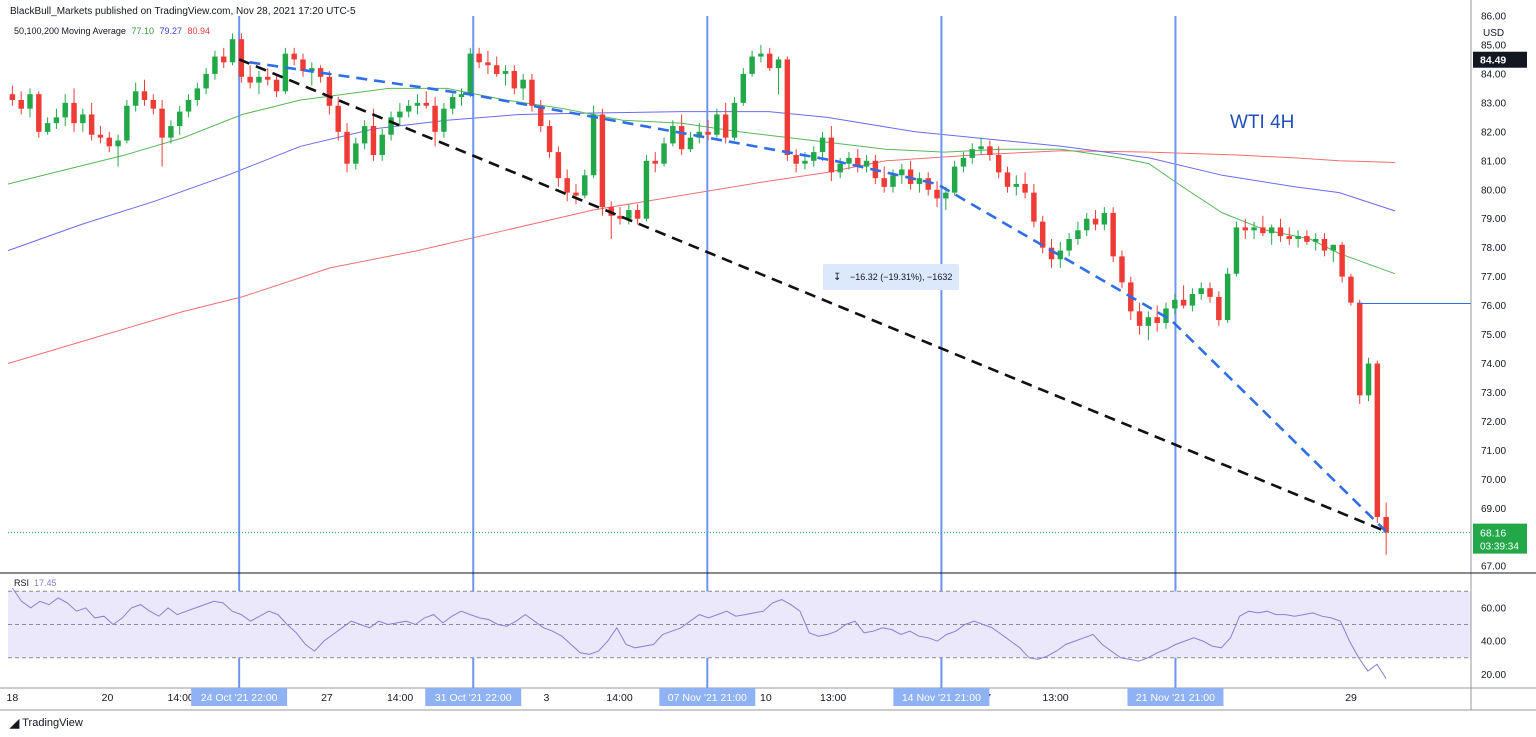  I want to click on time-tick-label-0: 18, so click(13, 698).